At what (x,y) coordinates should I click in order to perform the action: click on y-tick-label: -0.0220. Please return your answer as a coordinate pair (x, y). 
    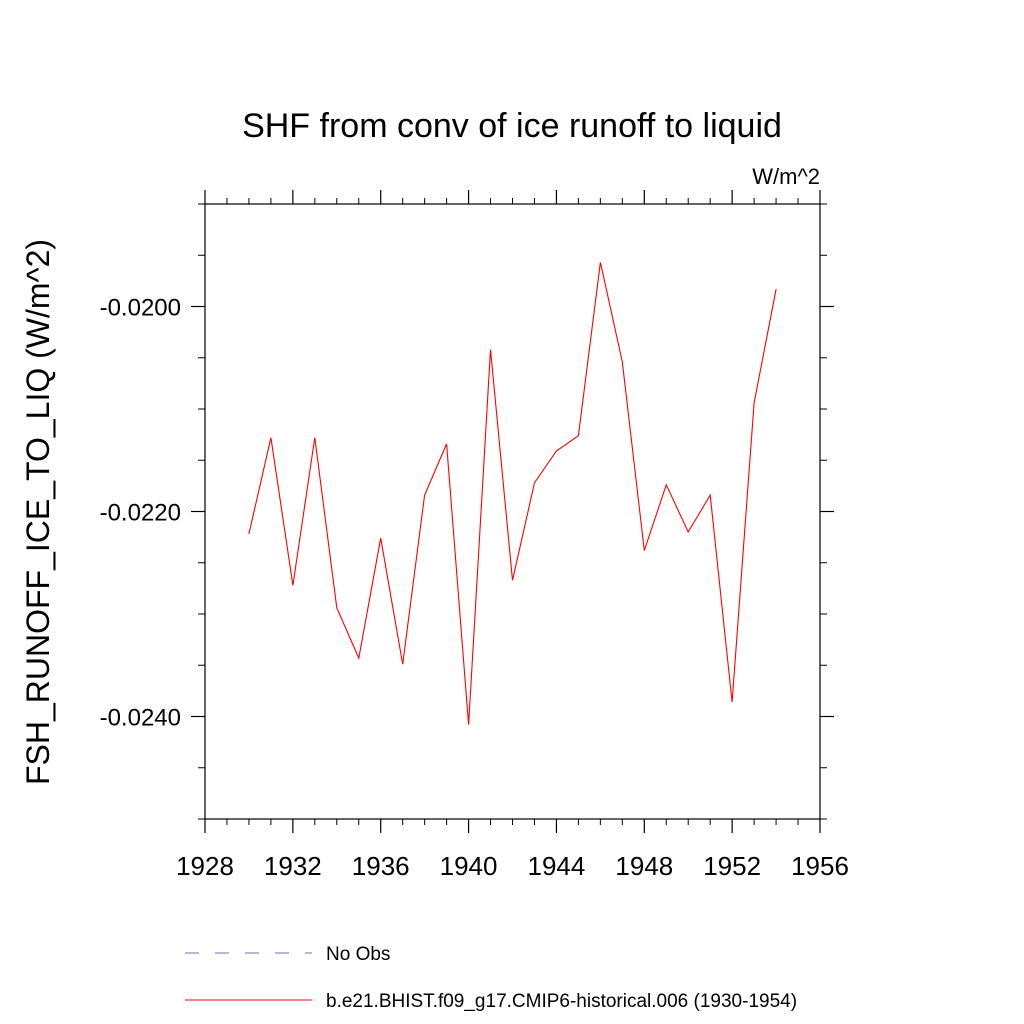
    Looking at the image, I should click on (140, 513).